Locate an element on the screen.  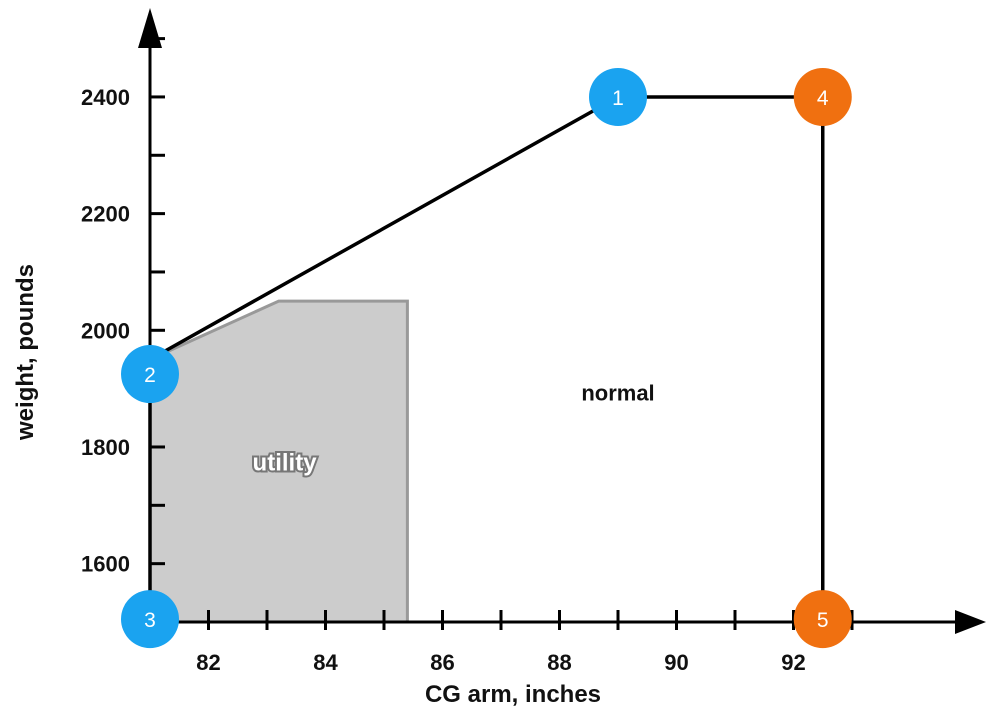
marker-number: 3 is located at coordinates (150, 620).